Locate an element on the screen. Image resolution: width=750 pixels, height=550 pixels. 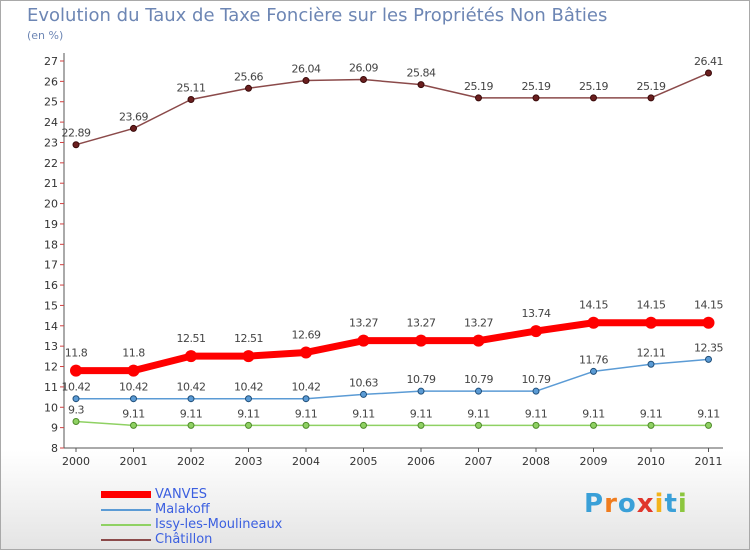
legend-item: VANVES is located at coordinates (191, 494).